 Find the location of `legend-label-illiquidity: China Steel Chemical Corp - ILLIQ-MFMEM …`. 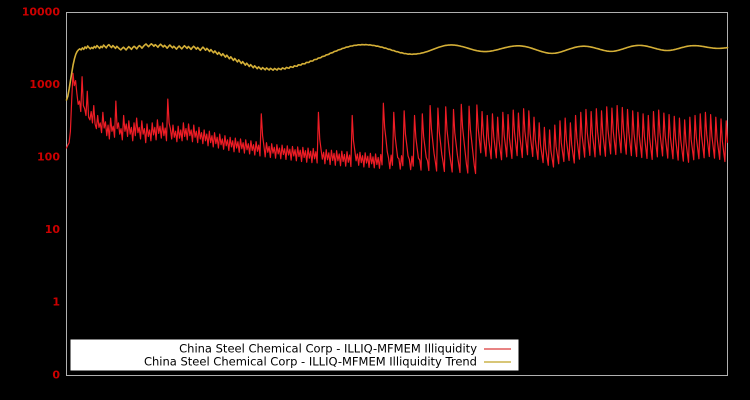

legend-label-illiquidity: China Steel Chemical Corp - ILLIQ-MFMEM … is located at coordinates (328, 349).